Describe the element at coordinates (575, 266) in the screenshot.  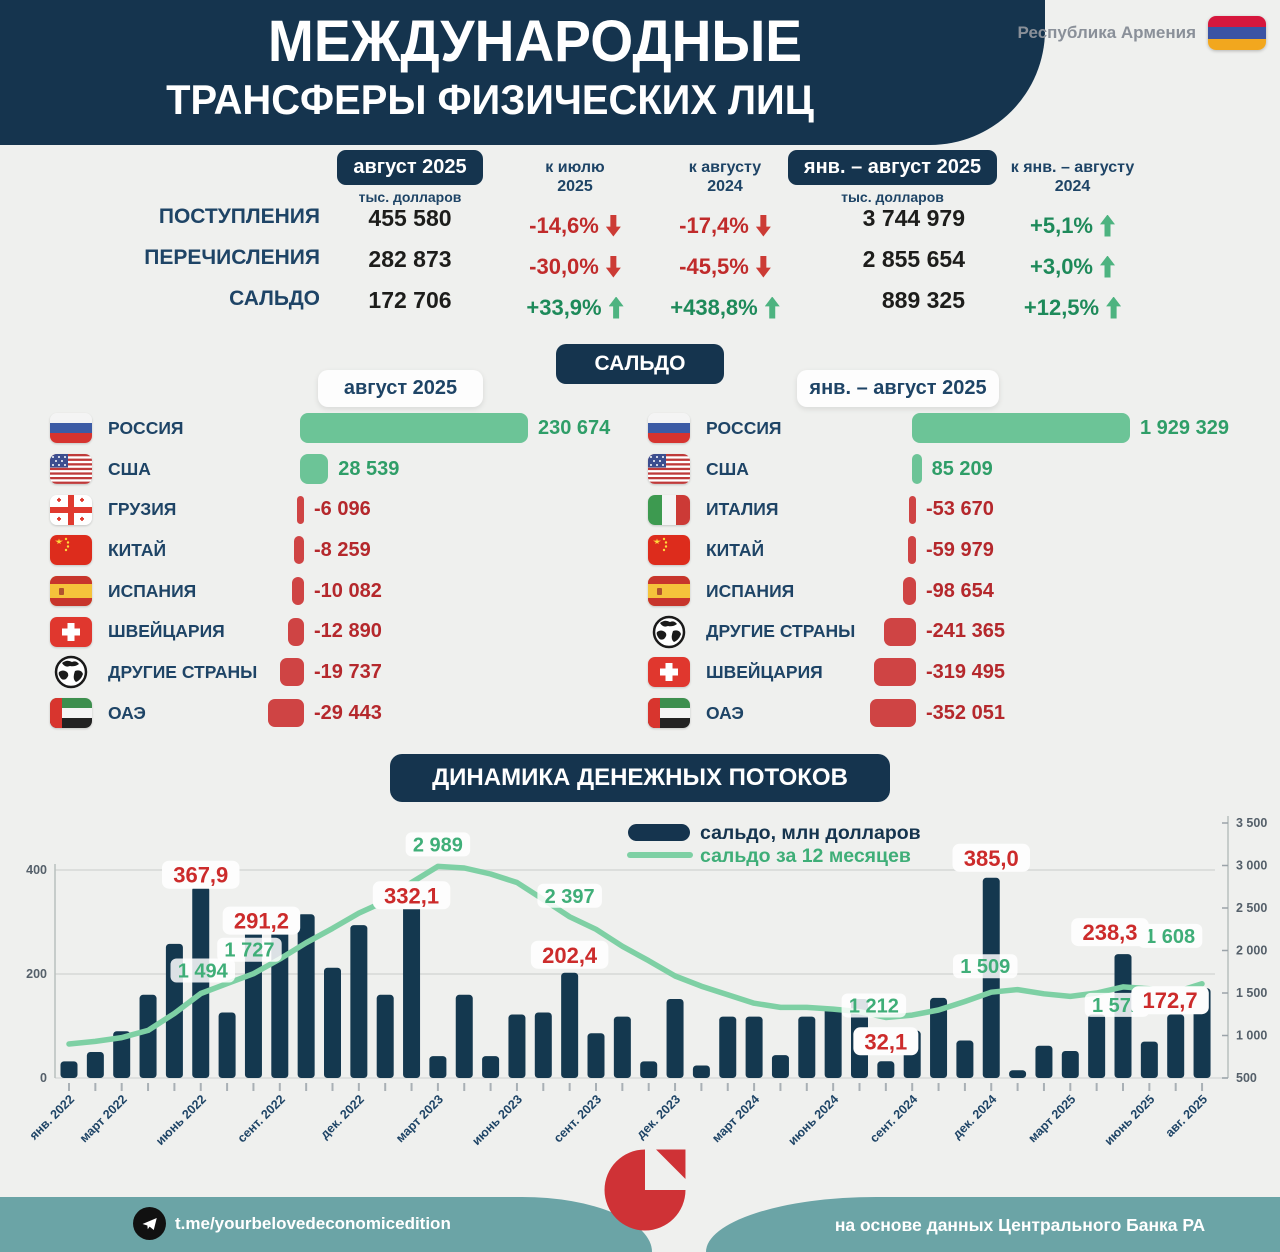
I see `summary-row-mom-1: -30,0%` at that location.